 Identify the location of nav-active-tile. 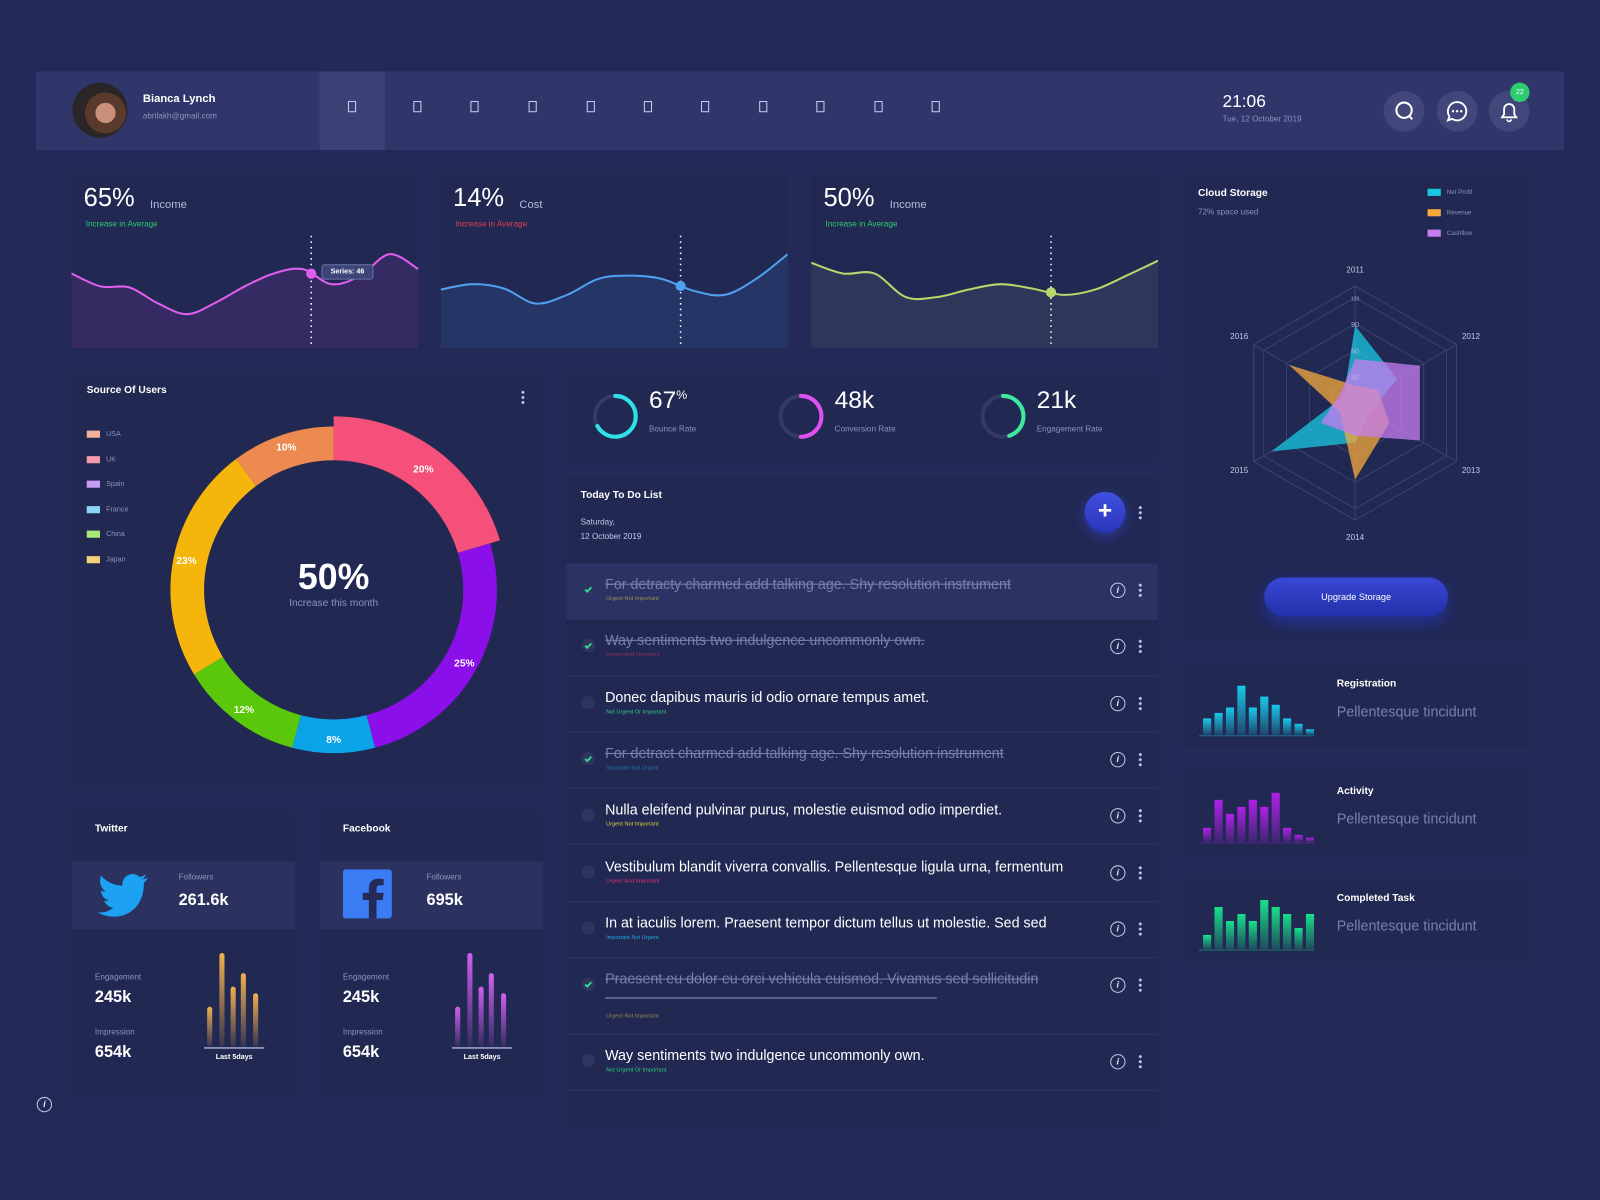
(352, 110).